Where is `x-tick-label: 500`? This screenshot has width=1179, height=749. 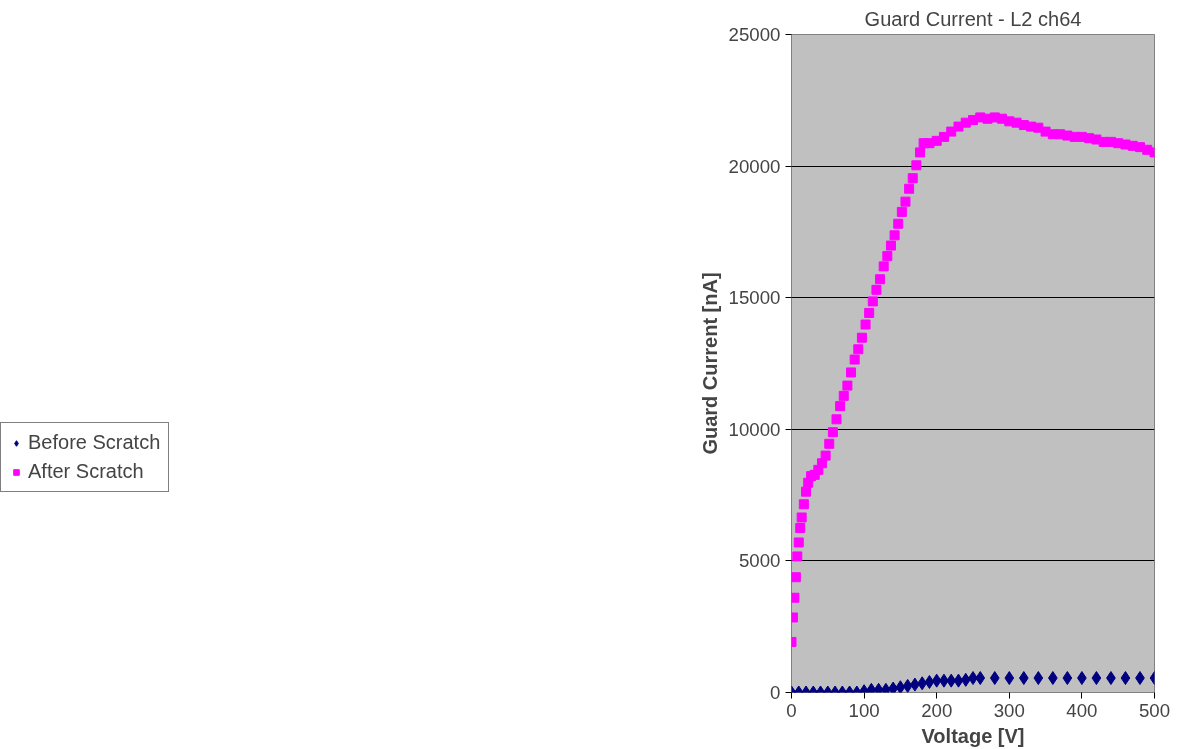 x-tick-label: 500 is located at coordinates (1154, 710).